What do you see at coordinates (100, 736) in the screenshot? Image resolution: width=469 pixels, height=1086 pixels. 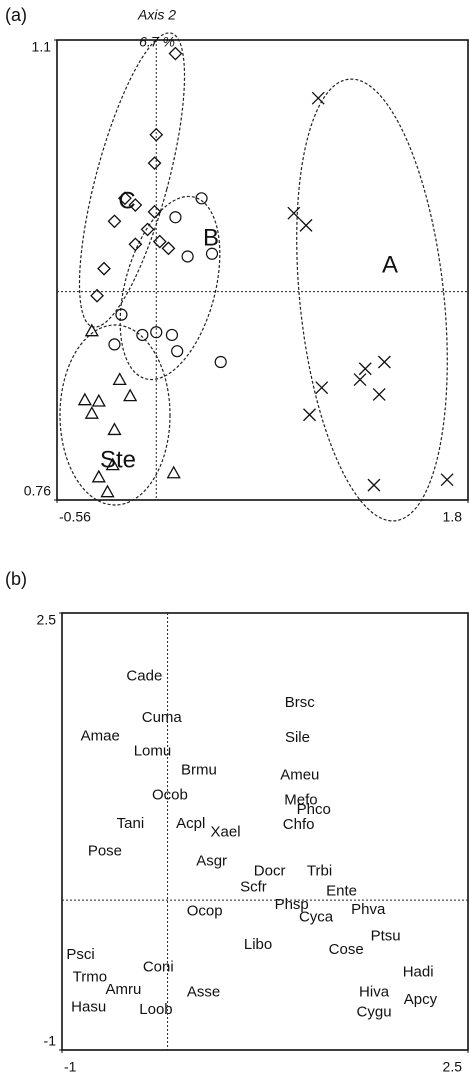 I see `point-label: Amae` at bounding box center [100, 736].